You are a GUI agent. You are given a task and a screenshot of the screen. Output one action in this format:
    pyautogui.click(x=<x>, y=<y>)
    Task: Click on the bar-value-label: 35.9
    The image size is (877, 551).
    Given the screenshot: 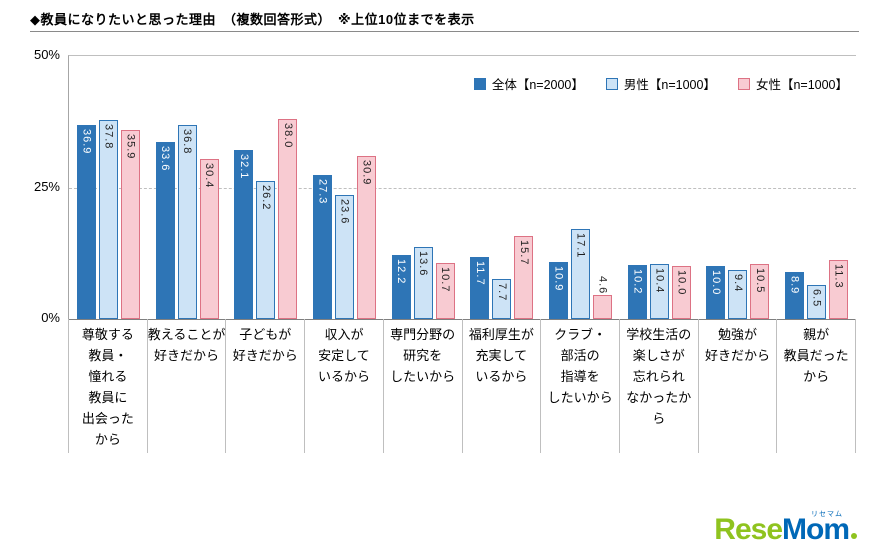 What is the action you would take?
    pyautogui.click(x=130, y=147)
    